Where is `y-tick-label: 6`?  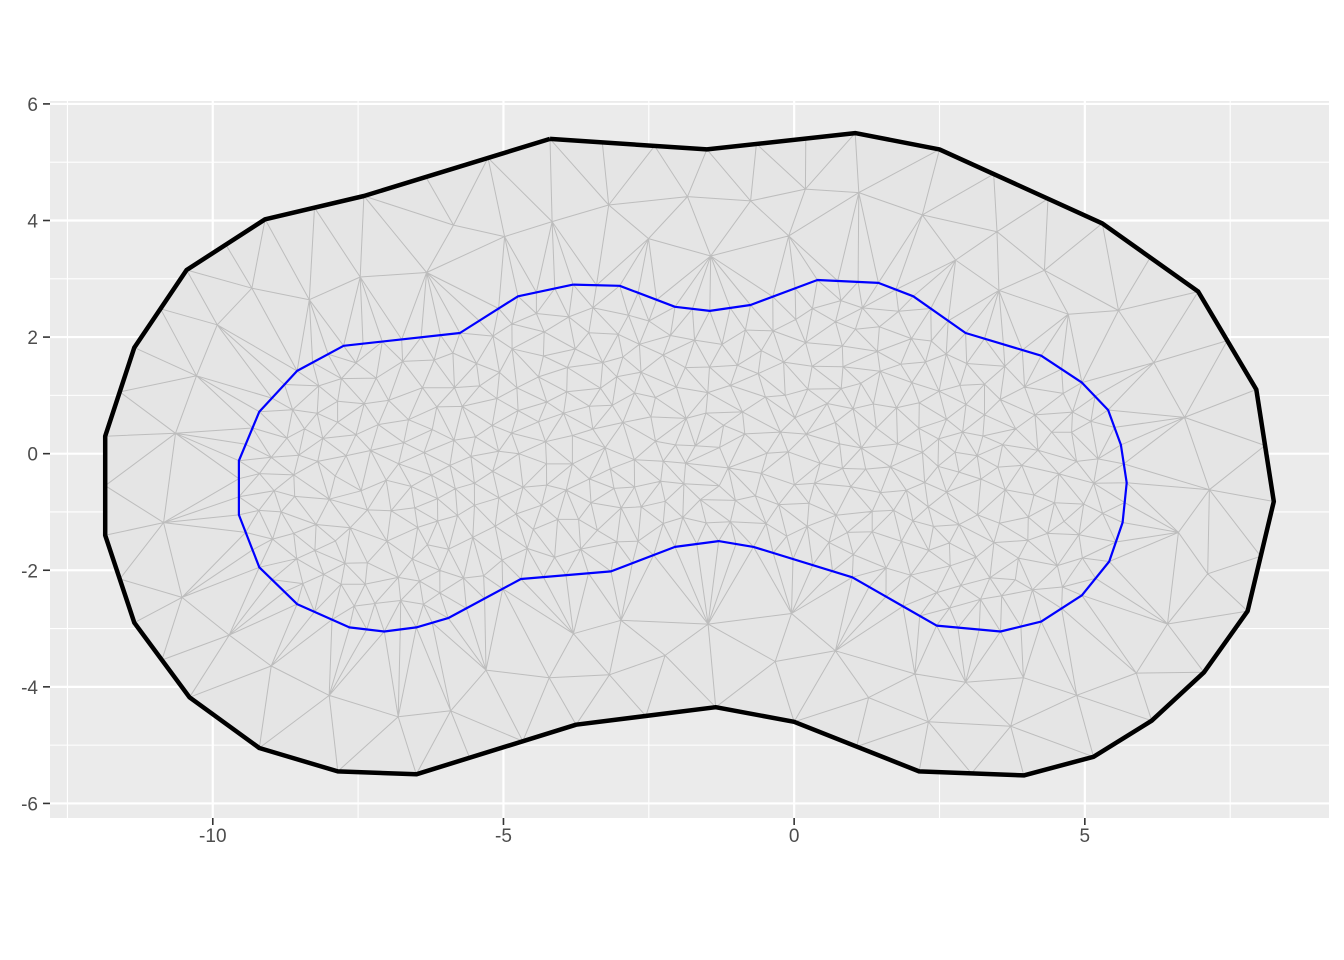
y-tick-label: 6 is located at coordinates (32, 105).